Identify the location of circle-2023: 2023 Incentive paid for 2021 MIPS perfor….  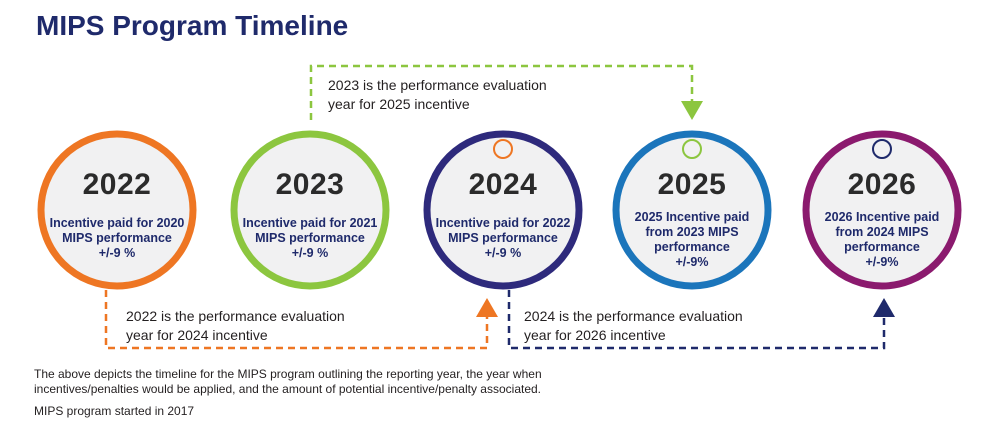
(310, 214).